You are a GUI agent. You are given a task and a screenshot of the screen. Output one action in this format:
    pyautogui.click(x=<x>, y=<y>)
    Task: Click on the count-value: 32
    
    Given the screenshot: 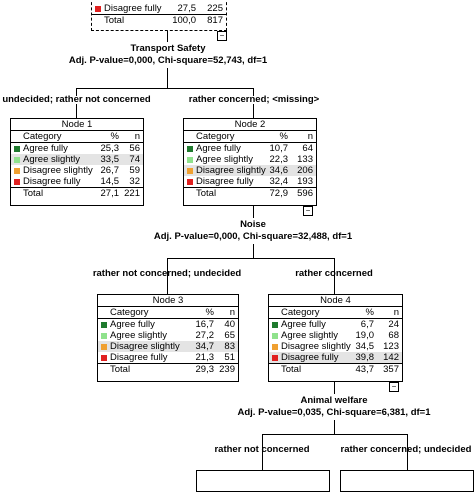 What is the action you would take?
    pyautogui.click(x=134, y=181)
    